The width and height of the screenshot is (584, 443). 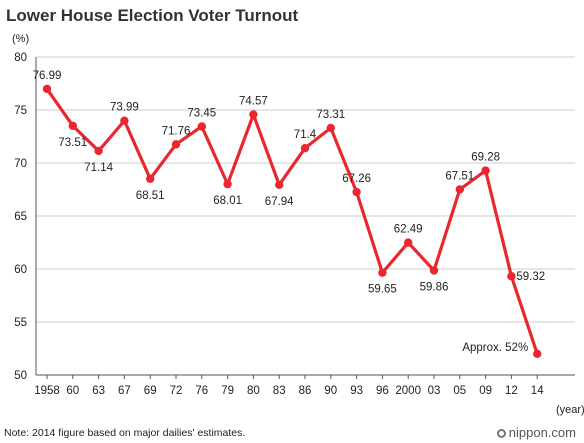 What do you see at coordinates (227, 391) in the screenshot?
I see `x-tick-label: 79` at bounding box center [227, 391].